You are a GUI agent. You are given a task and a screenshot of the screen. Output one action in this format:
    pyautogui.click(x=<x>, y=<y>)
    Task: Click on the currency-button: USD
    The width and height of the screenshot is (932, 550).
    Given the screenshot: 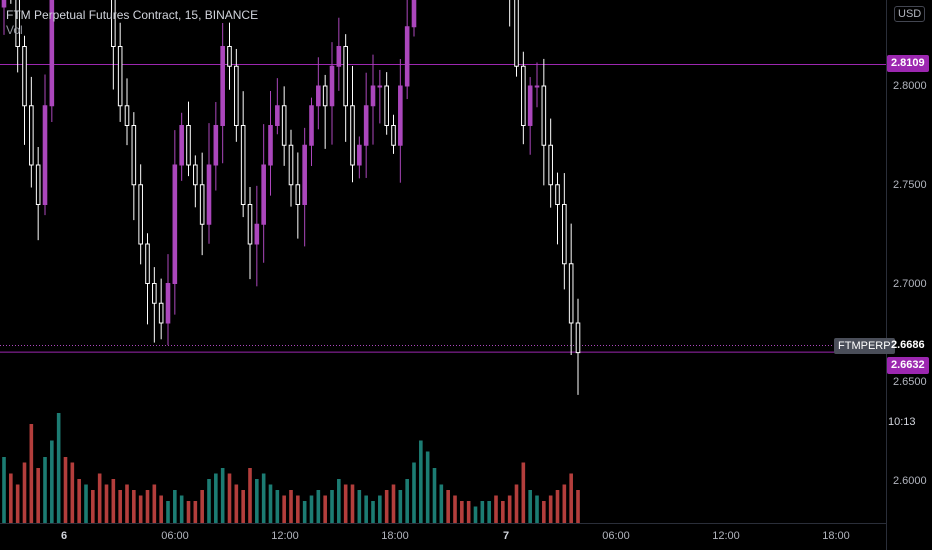 What is the action you would take?
    pyautogui.click(x=910, y=14)
    